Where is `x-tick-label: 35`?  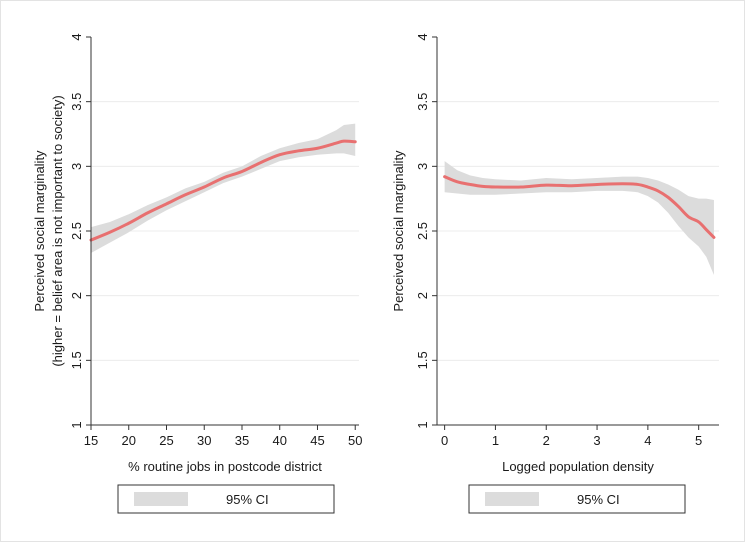
x-tick-label: 35 is located at coordinates (242, 440).